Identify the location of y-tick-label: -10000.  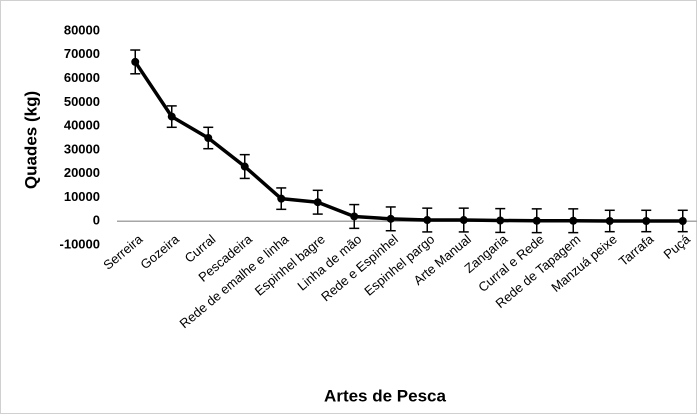
(80, 243).